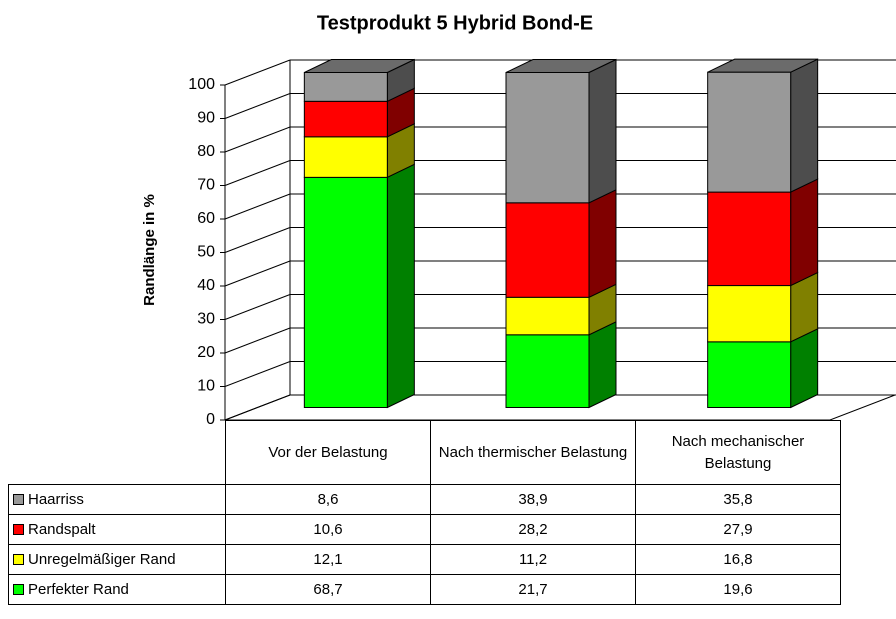 Image resolution: width=896 pixels, height=619 pixels. I want to click on value-label: 16,8, so click(738, 559).